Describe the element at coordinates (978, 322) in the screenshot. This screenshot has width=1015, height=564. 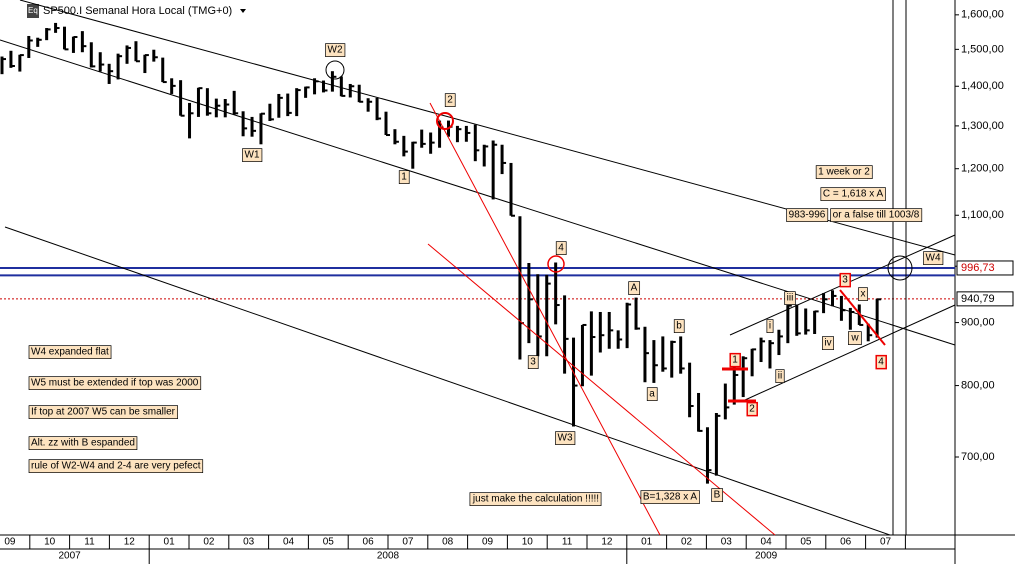
I see `y-tick-label: 900,00` at that location.